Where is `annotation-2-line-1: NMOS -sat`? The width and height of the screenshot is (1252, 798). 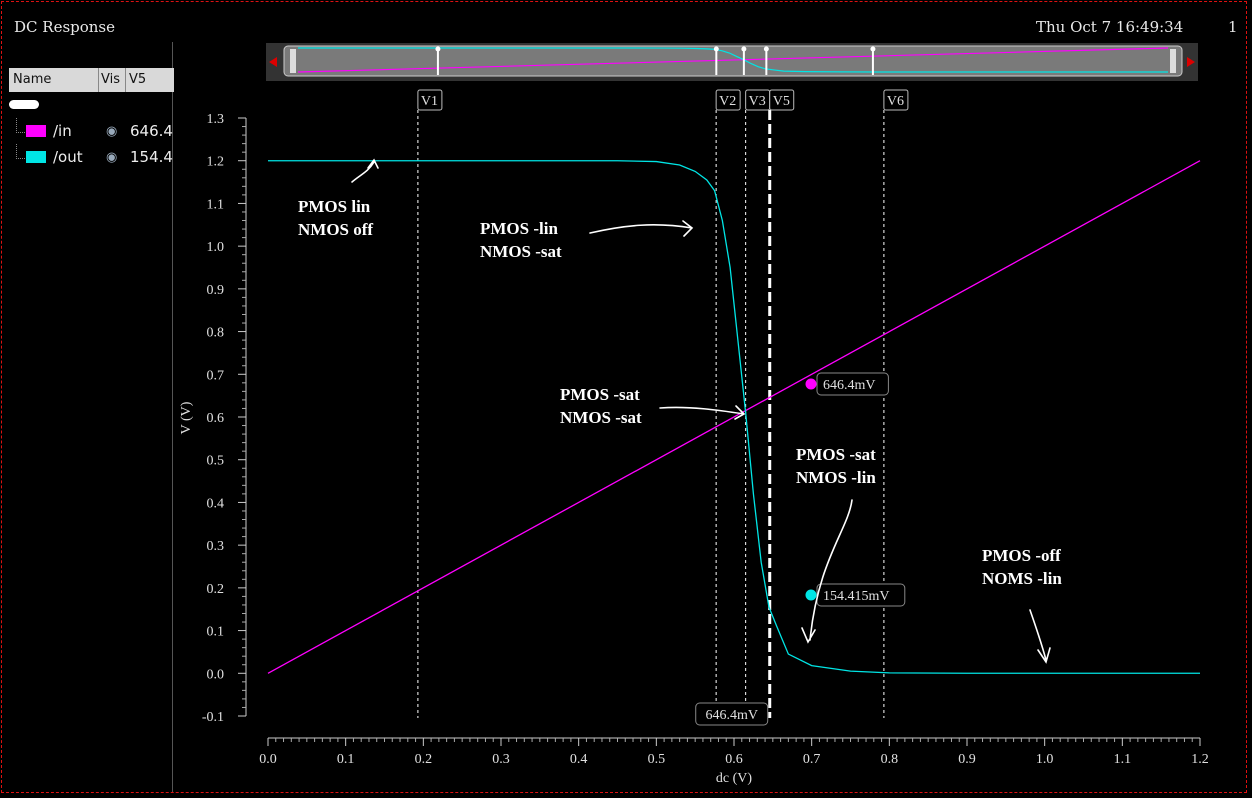
annotation-2-line-1: NMOS -sat is located at coordinates (601, 417).